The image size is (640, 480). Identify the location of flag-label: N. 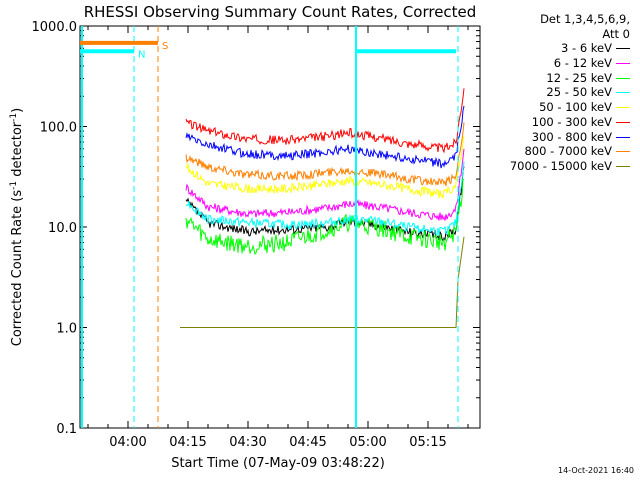
(141, 54).